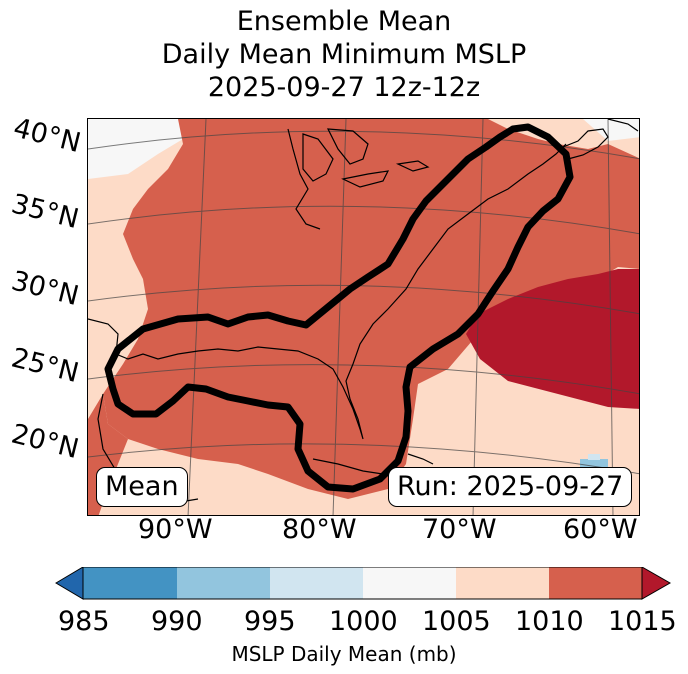 This screenshot has height=674, width=688. What do you see at coordinates (600, 529) in the screenshot?
I see `lon-label-60: 60°W` at bounding box center [600, 529].